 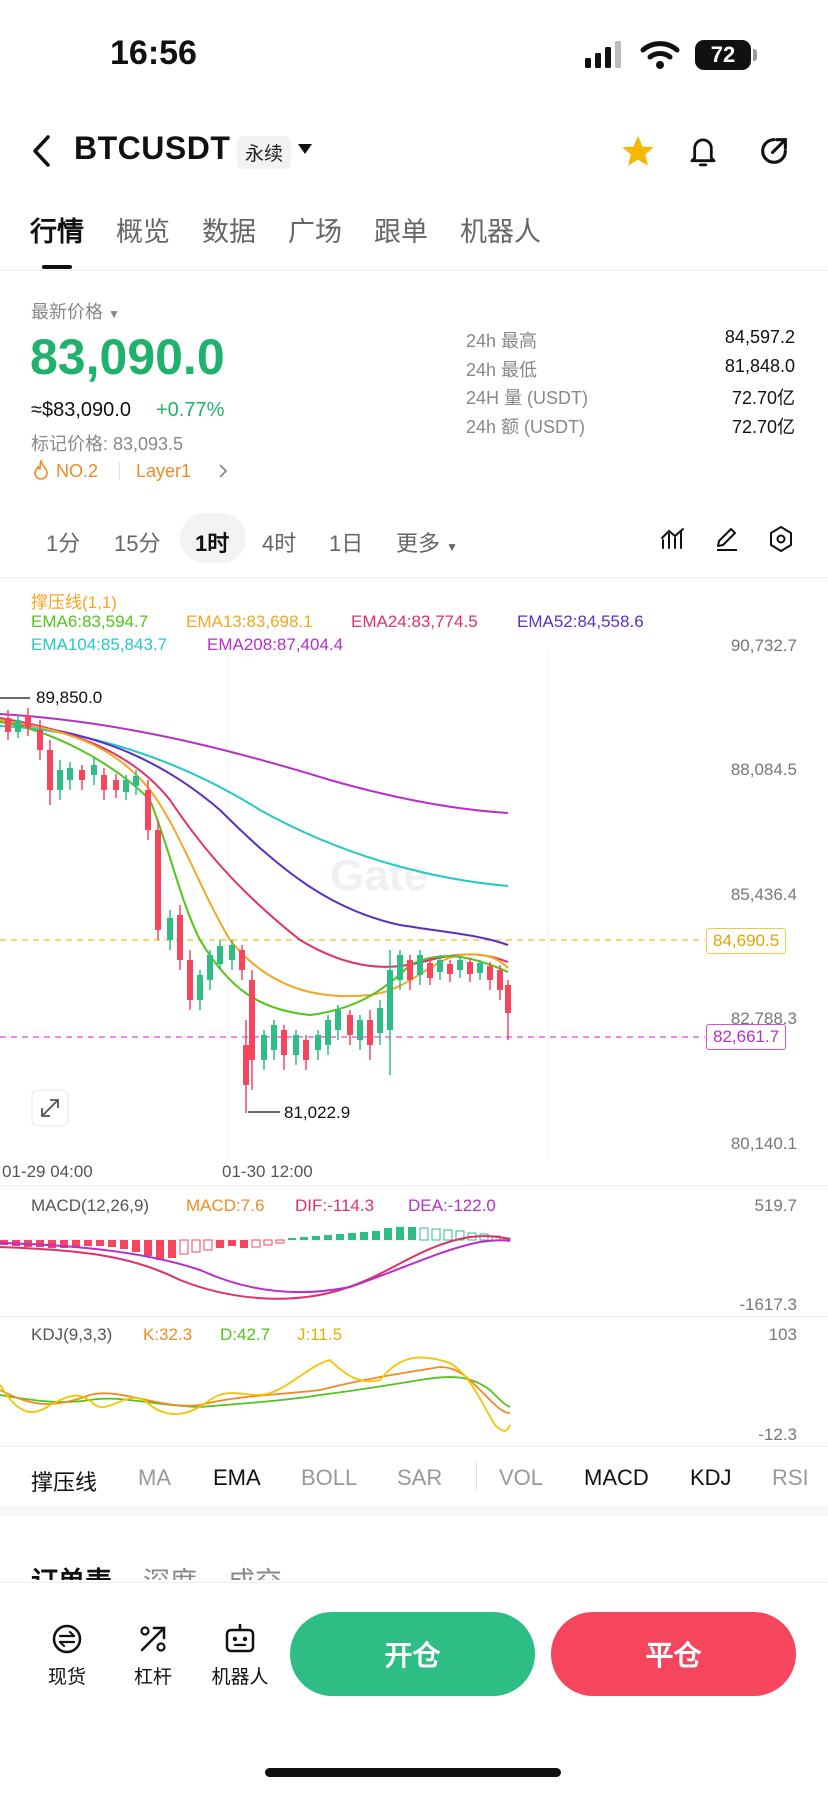 I want to click on macd-chart, so click(x=414, y=1265).